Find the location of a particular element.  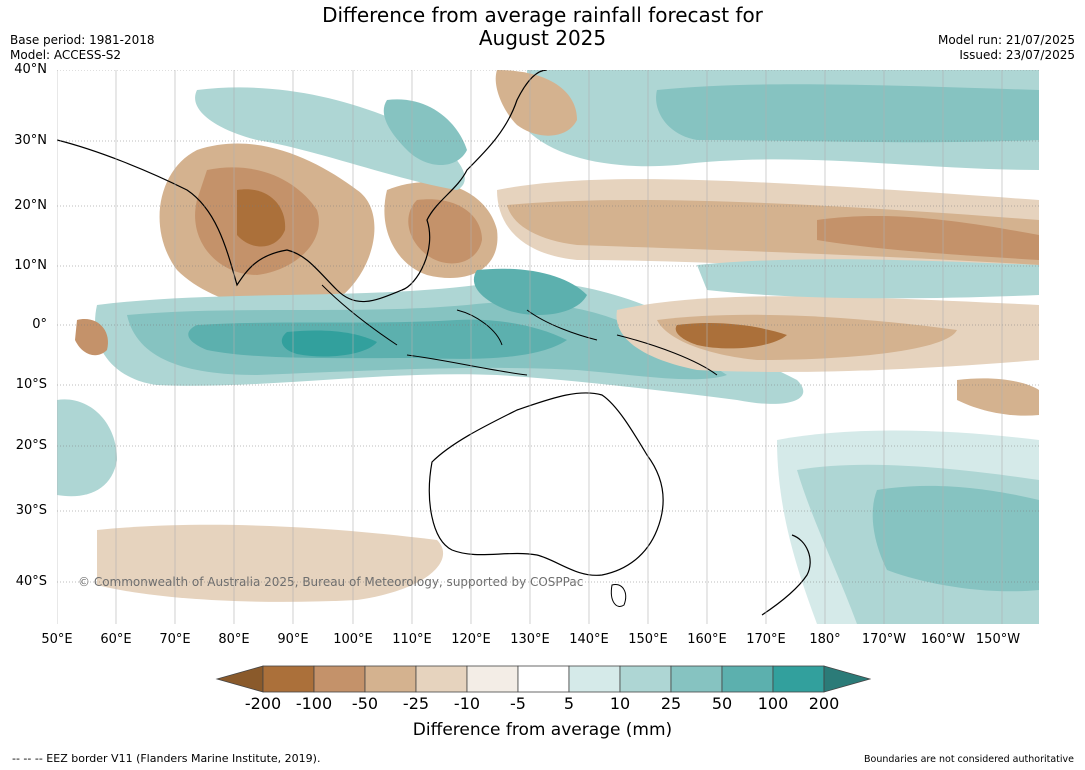

colorbar-title: Difference from average (mm) is located at coordinates (542, 730).